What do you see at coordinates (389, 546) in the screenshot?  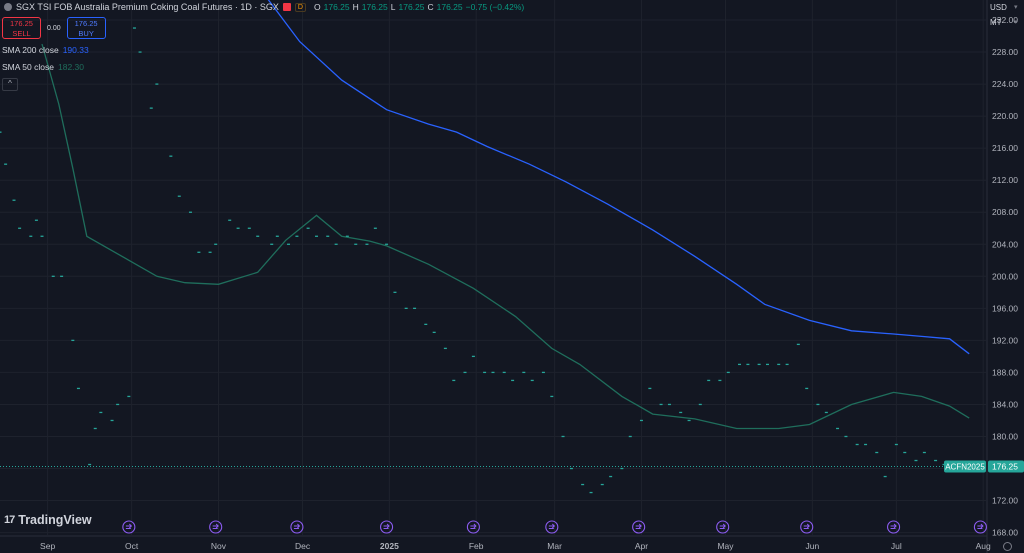 I see `time-tick-label: 2025` at bounding box center [389, 546].